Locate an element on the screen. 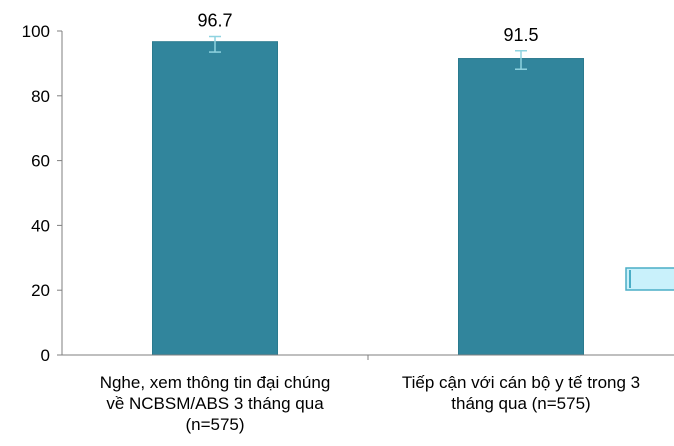 Image resolution: width=674 pixels, height=446 pixels. error-bars is located at coordinates (368, 52).